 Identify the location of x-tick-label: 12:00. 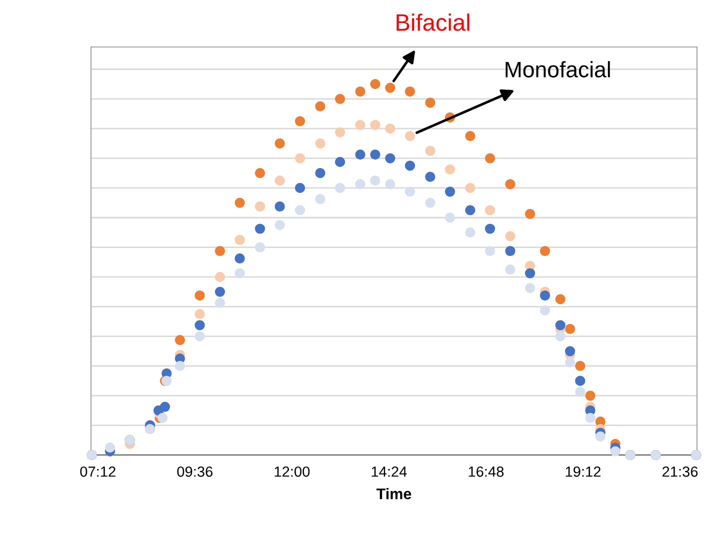
(292, 471).